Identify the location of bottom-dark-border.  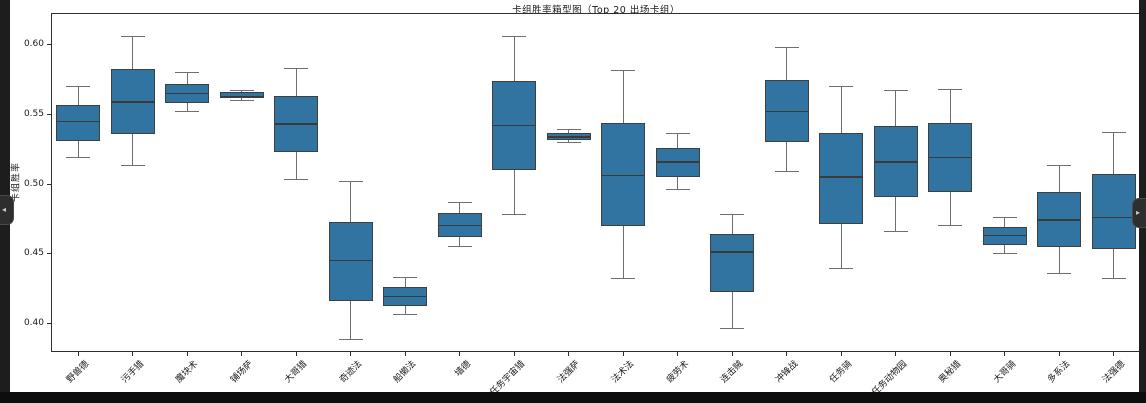
(573, 397).